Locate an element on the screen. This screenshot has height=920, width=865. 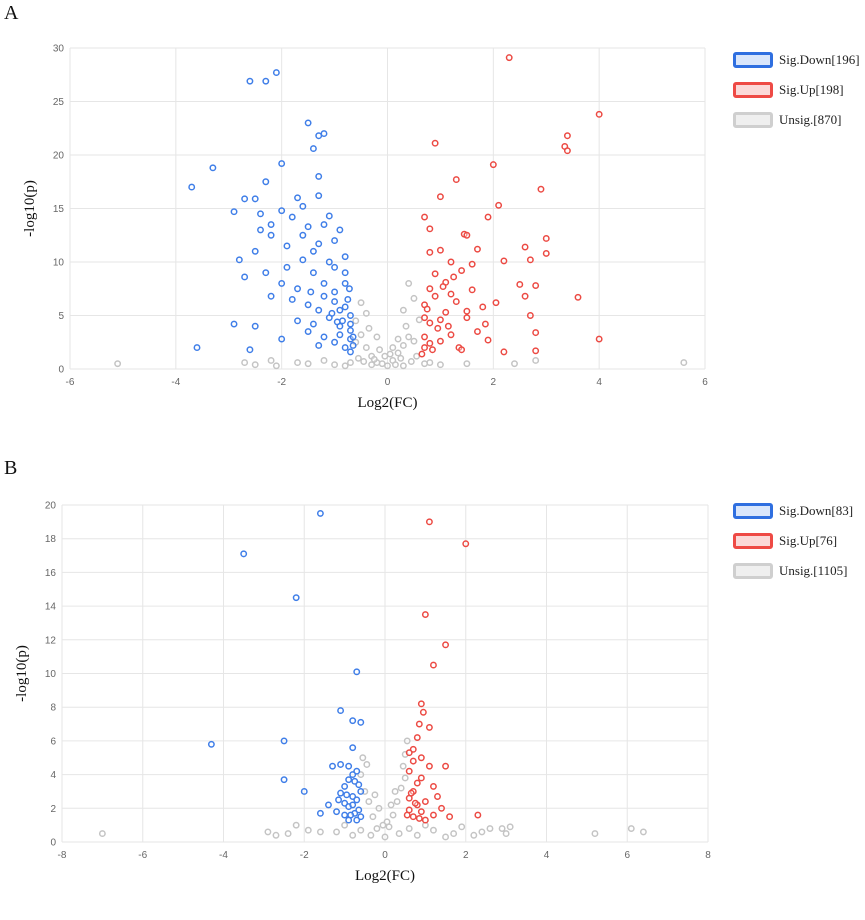
legend-item-unsig: Unsig.[870] is located at coordinates (796, 120).